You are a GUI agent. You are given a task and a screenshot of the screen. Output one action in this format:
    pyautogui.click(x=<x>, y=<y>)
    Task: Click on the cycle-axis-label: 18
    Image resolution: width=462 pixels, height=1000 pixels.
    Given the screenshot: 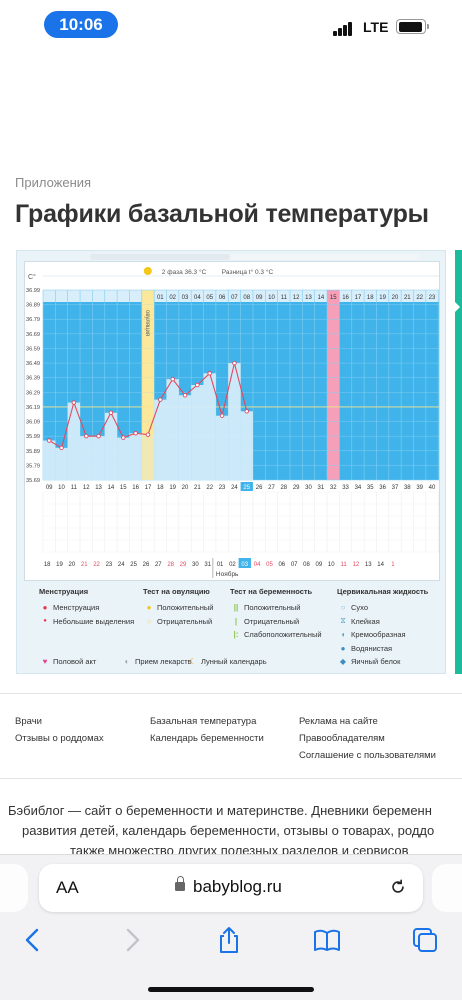 What is the action you would take?
    pyautogui.click(x=160, y=488)
    